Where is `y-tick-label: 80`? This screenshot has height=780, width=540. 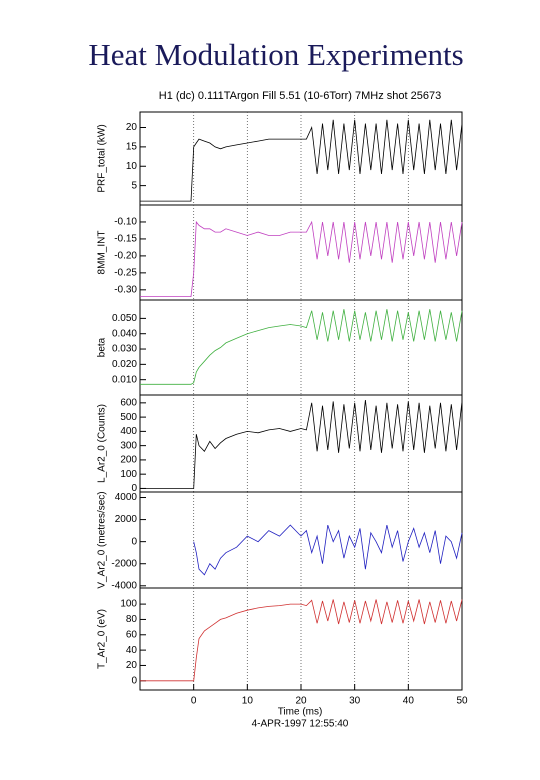 y-tick-label: 80 is located at coordinates (132, 619).